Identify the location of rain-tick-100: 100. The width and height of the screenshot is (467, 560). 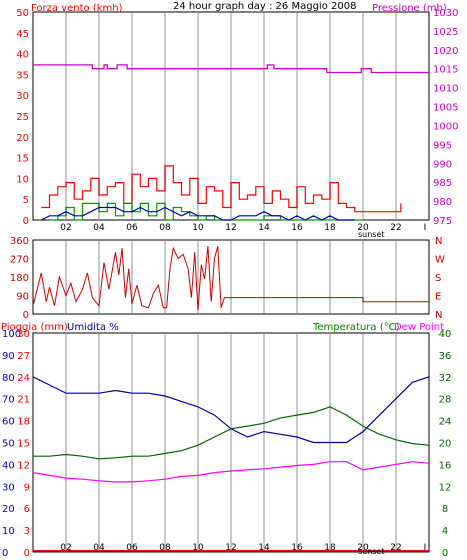
(11, 334).